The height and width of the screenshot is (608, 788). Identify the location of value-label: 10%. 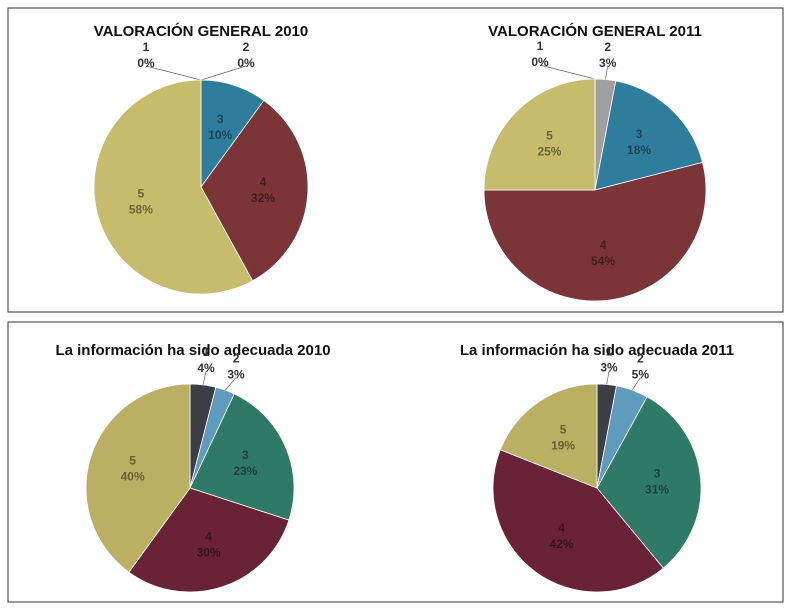
(220, 135).